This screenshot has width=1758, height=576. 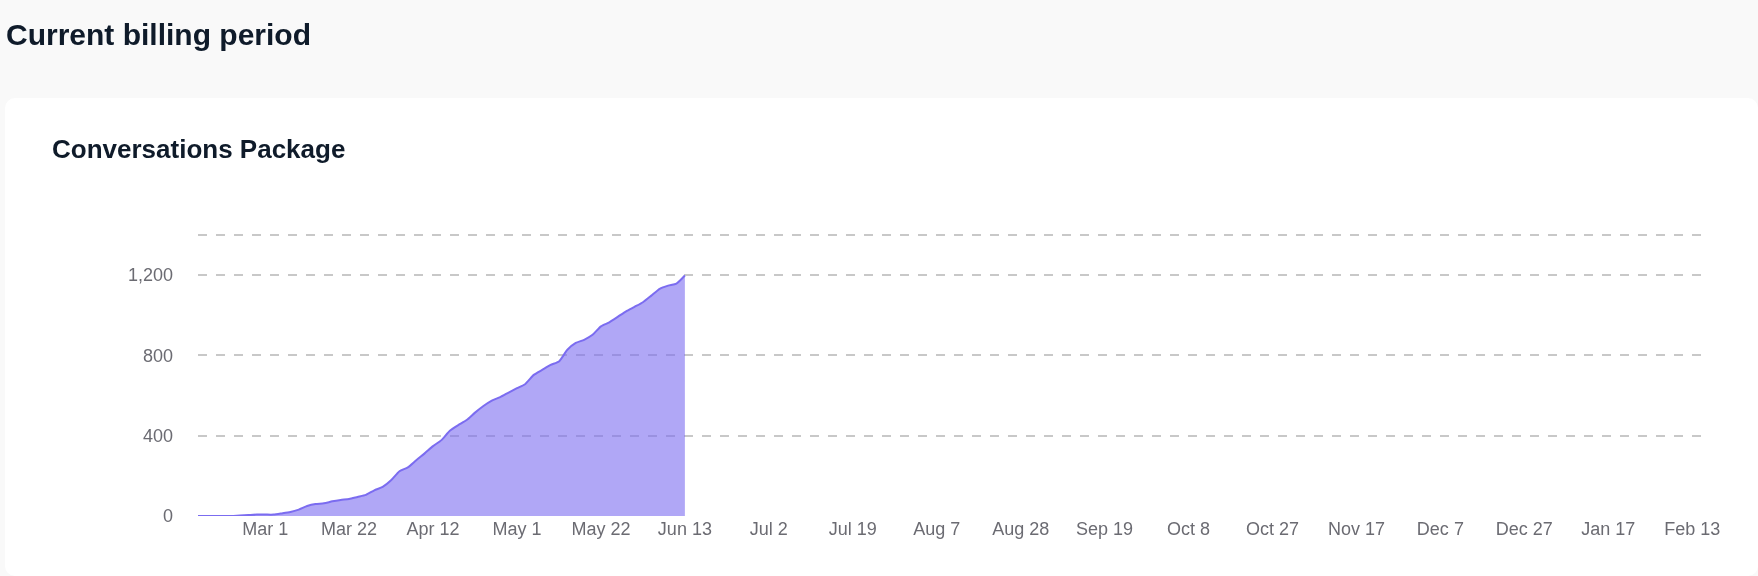 I want to click on x-tick-label: Dec 7, so click(x=1440, y=529).